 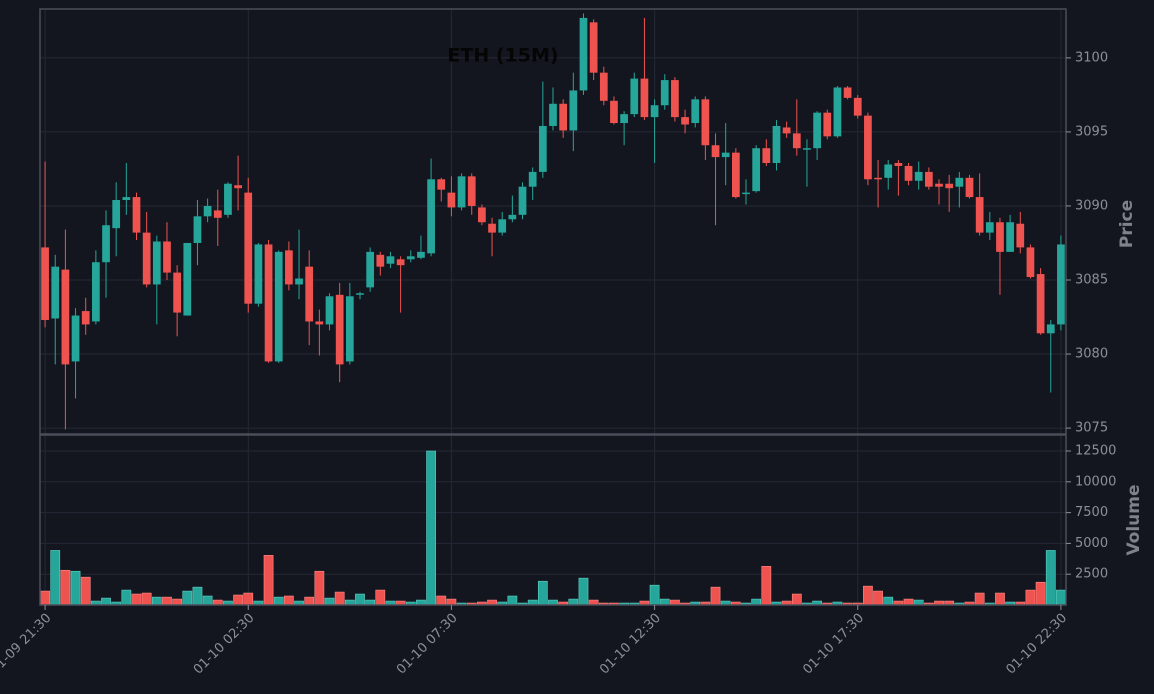 What do you see at coordinates (1127, 224) in the screenshot?
I see `price-axis-label: Price` at bounding box center [1127, 224].